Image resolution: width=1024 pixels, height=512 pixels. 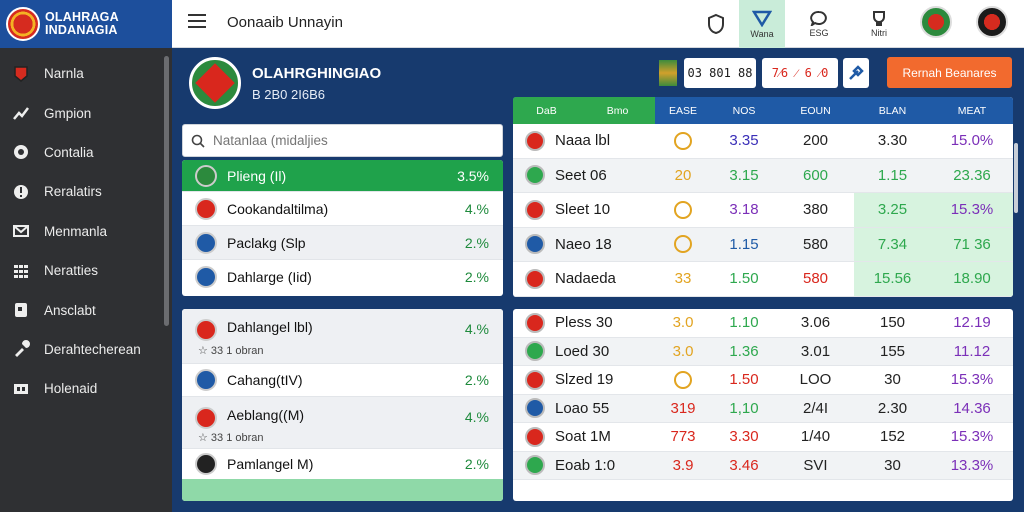 I want to click on team-row: Aeblang((M) 4.% ☆ 33 1 obran, so click(x=342, y=423).